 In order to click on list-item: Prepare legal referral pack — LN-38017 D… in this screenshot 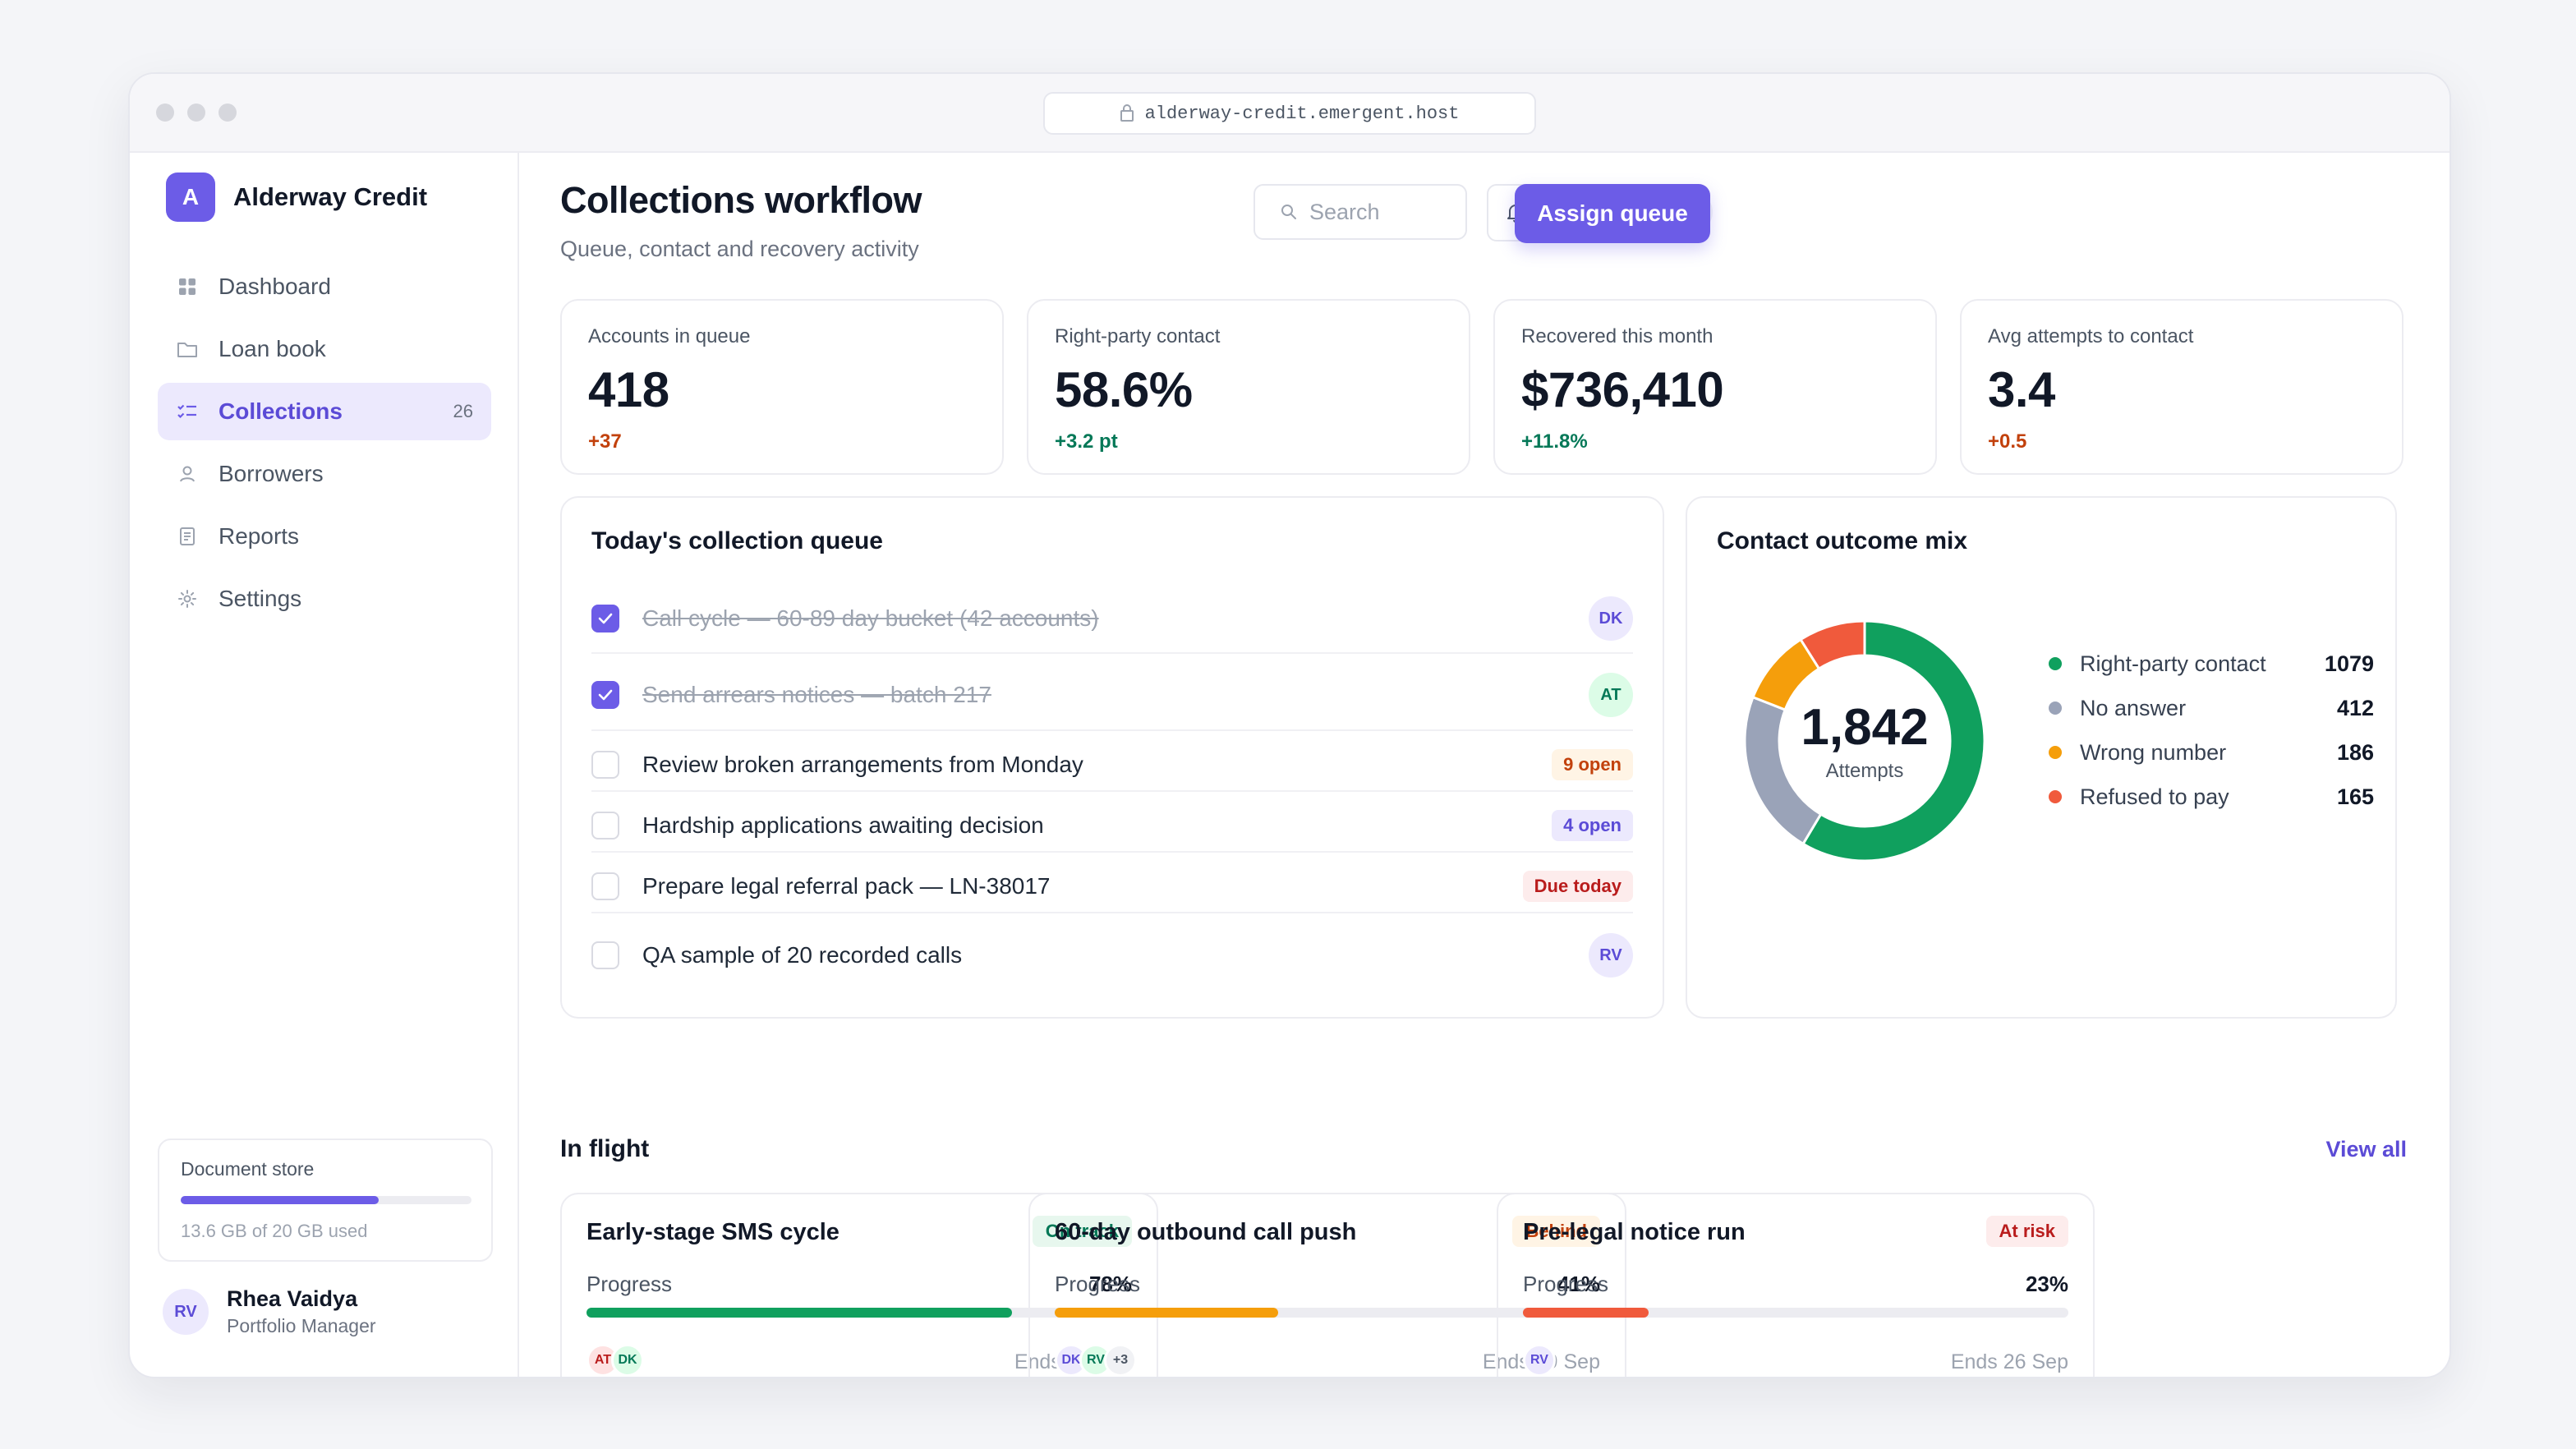, I will do `click(1112, 887)`.